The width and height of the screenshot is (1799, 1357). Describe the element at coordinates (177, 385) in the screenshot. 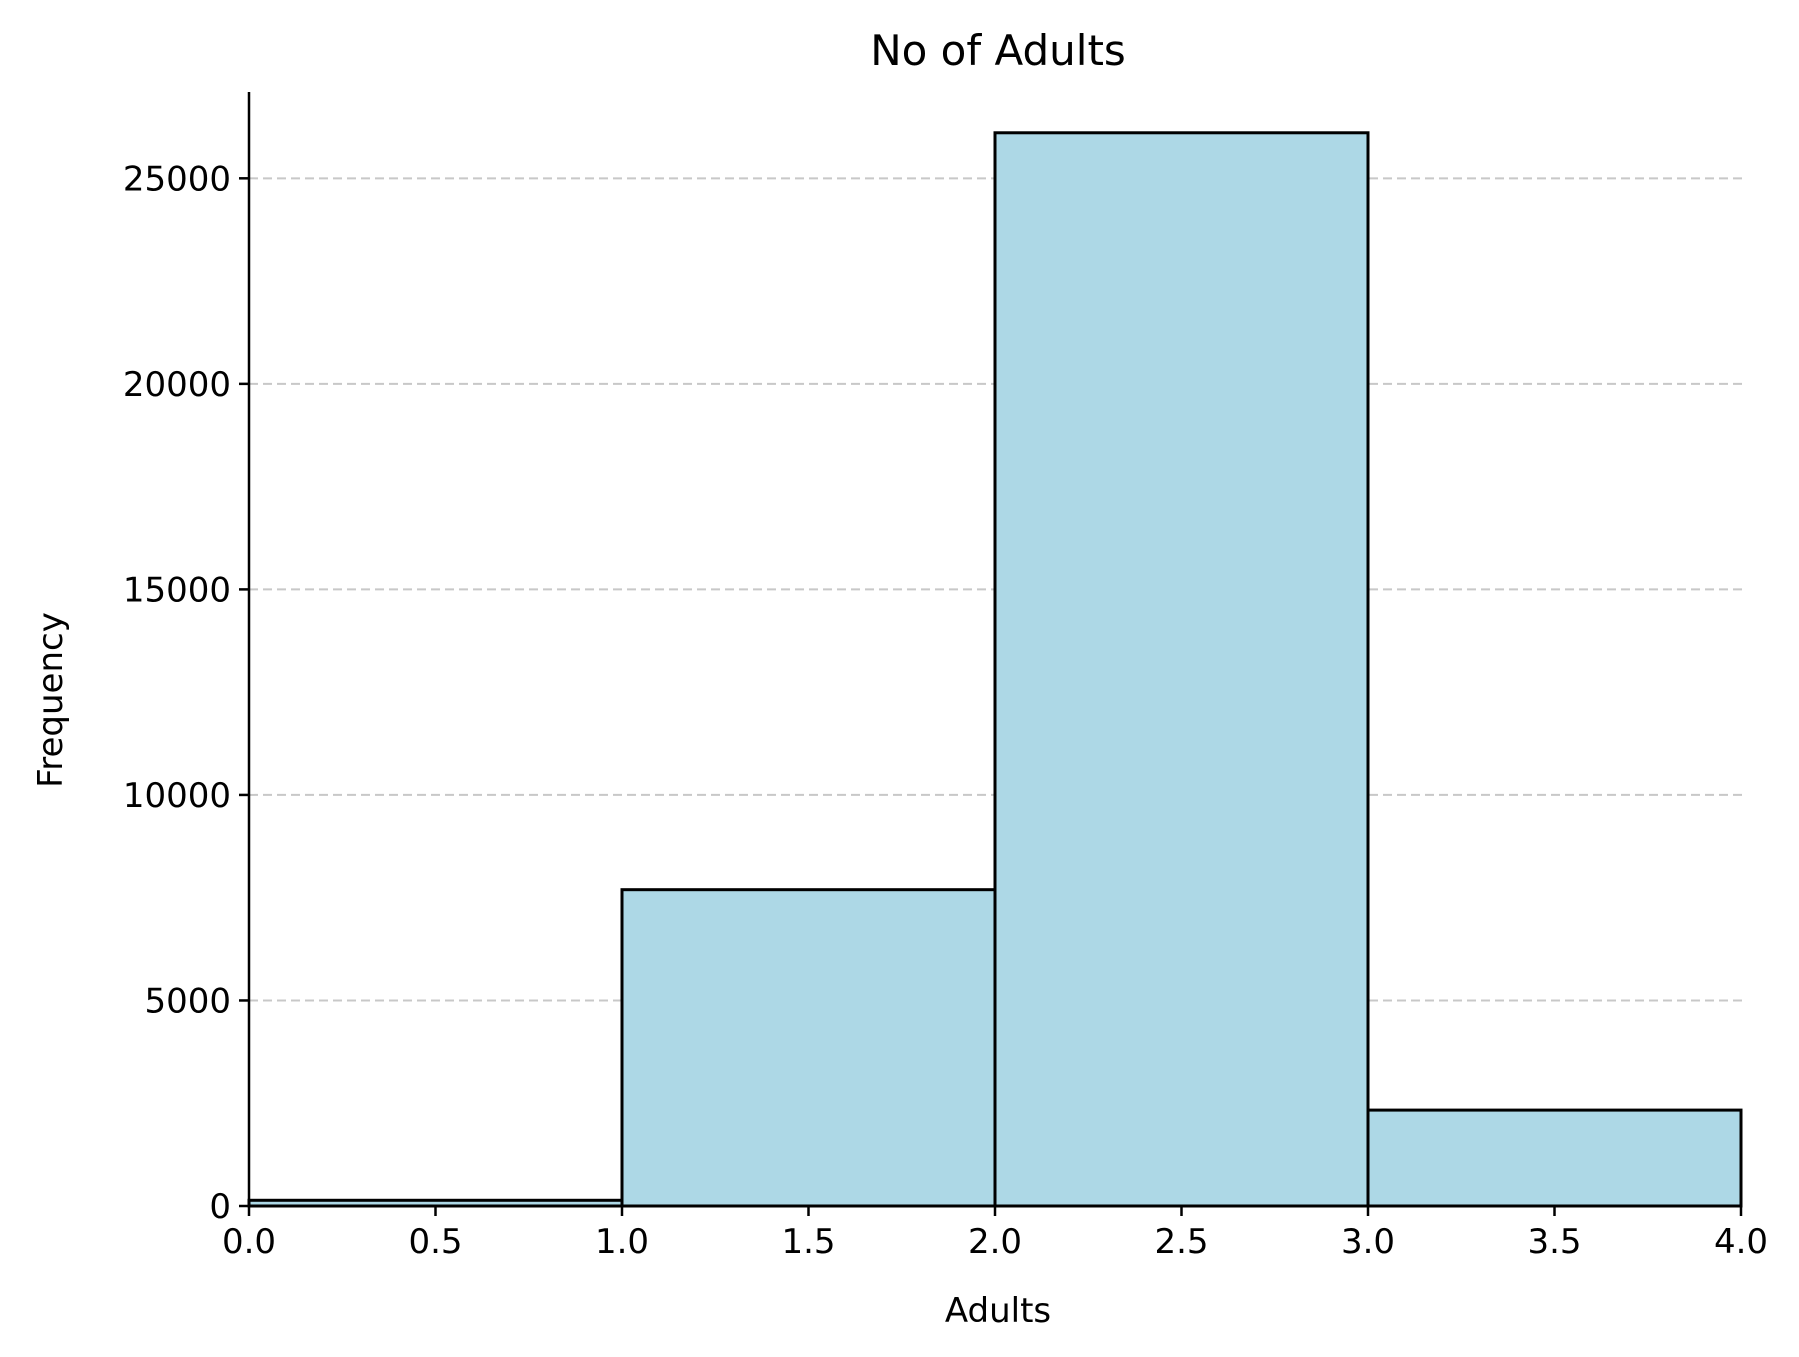

I see `y-tick-label: 20000` at that location.